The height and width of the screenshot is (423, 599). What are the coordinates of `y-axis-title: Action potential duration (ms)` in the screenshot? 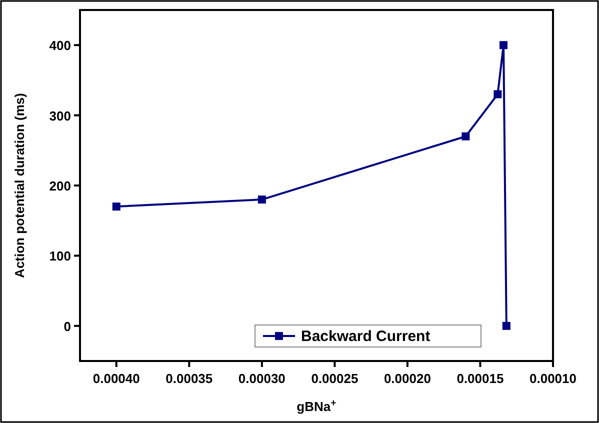 It's located at (19, 185).